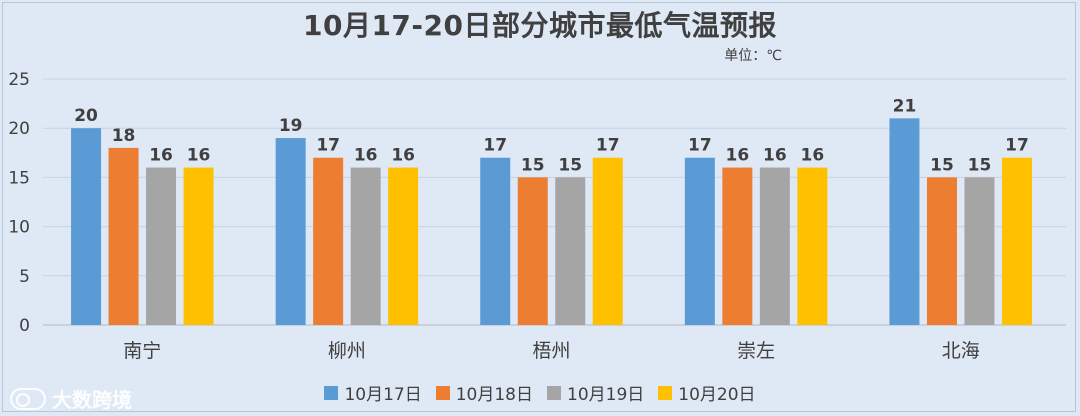 The height and width of the screenshot is (416, 1080). What do you see at coordinates (494, 395) in the screenshot?
I see `legend-label: 10月18日` at bounding box center [494, 395].